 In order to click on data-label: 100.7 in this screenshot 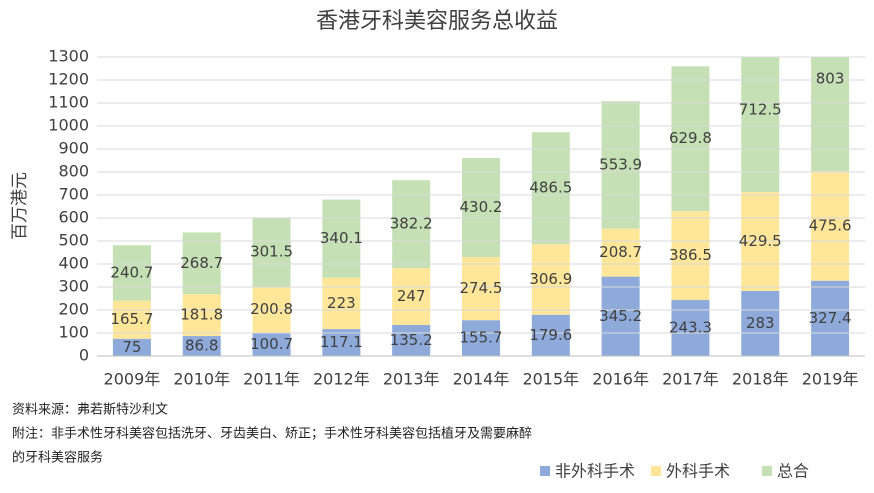, I will do `click(271, 344)`.